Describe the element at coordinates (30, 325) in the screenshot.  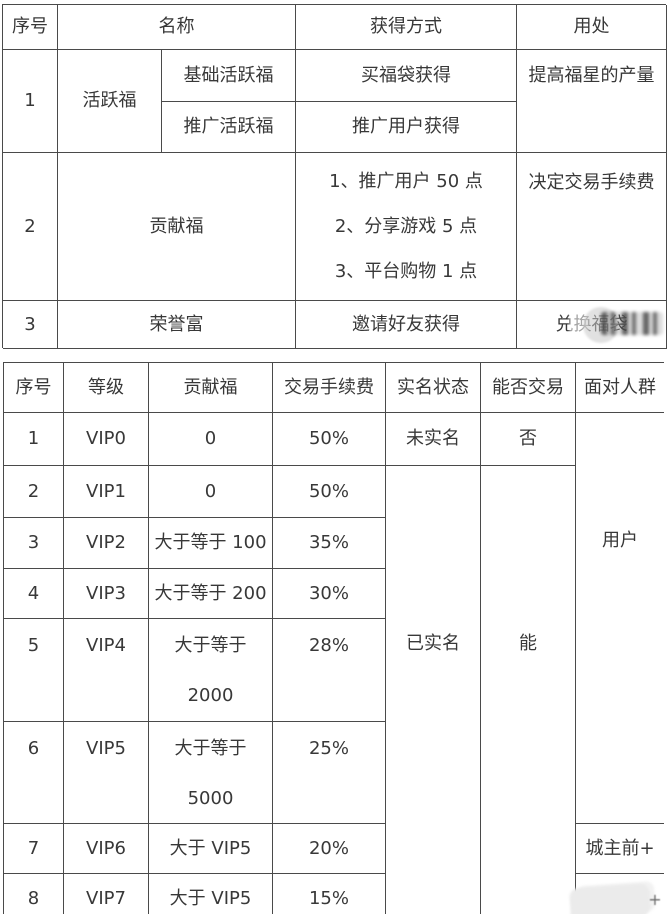
I see `t1-row3-num: 3` at that location.